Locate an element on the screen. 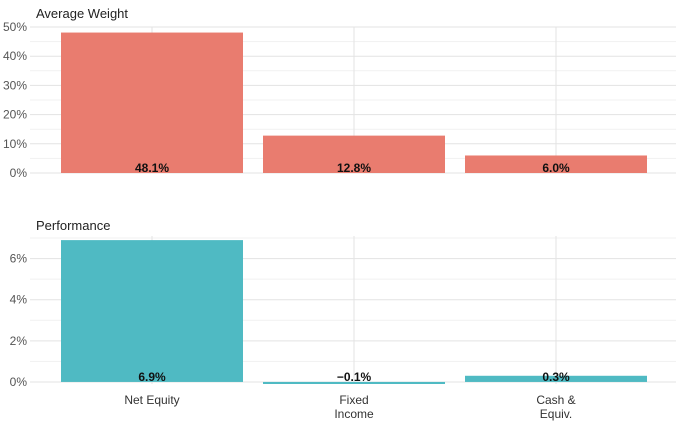 The image size is (680, 431). data-label: 0.3% is located at coordinates (556, 377).